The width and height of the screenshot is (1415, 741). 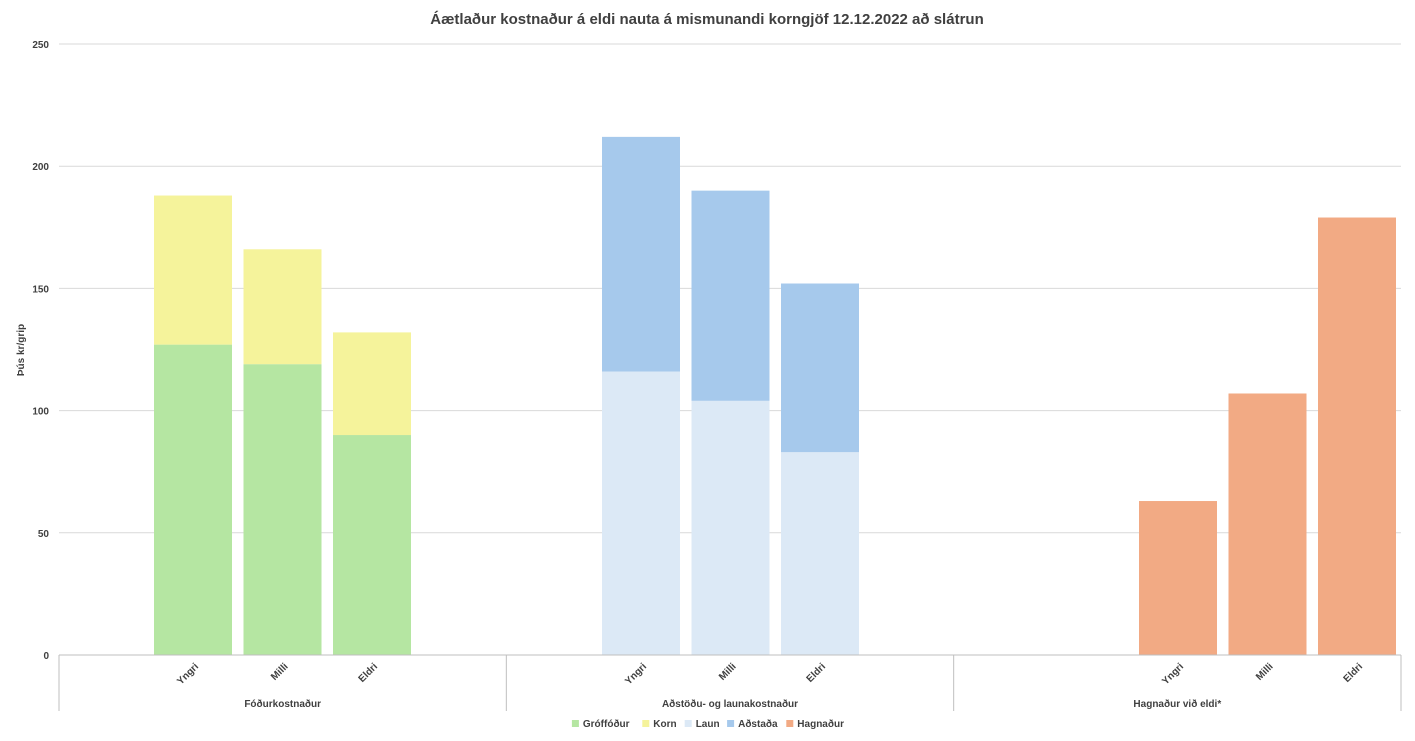 I want to click on legend-label: Laun, so click(x=708, y=724).